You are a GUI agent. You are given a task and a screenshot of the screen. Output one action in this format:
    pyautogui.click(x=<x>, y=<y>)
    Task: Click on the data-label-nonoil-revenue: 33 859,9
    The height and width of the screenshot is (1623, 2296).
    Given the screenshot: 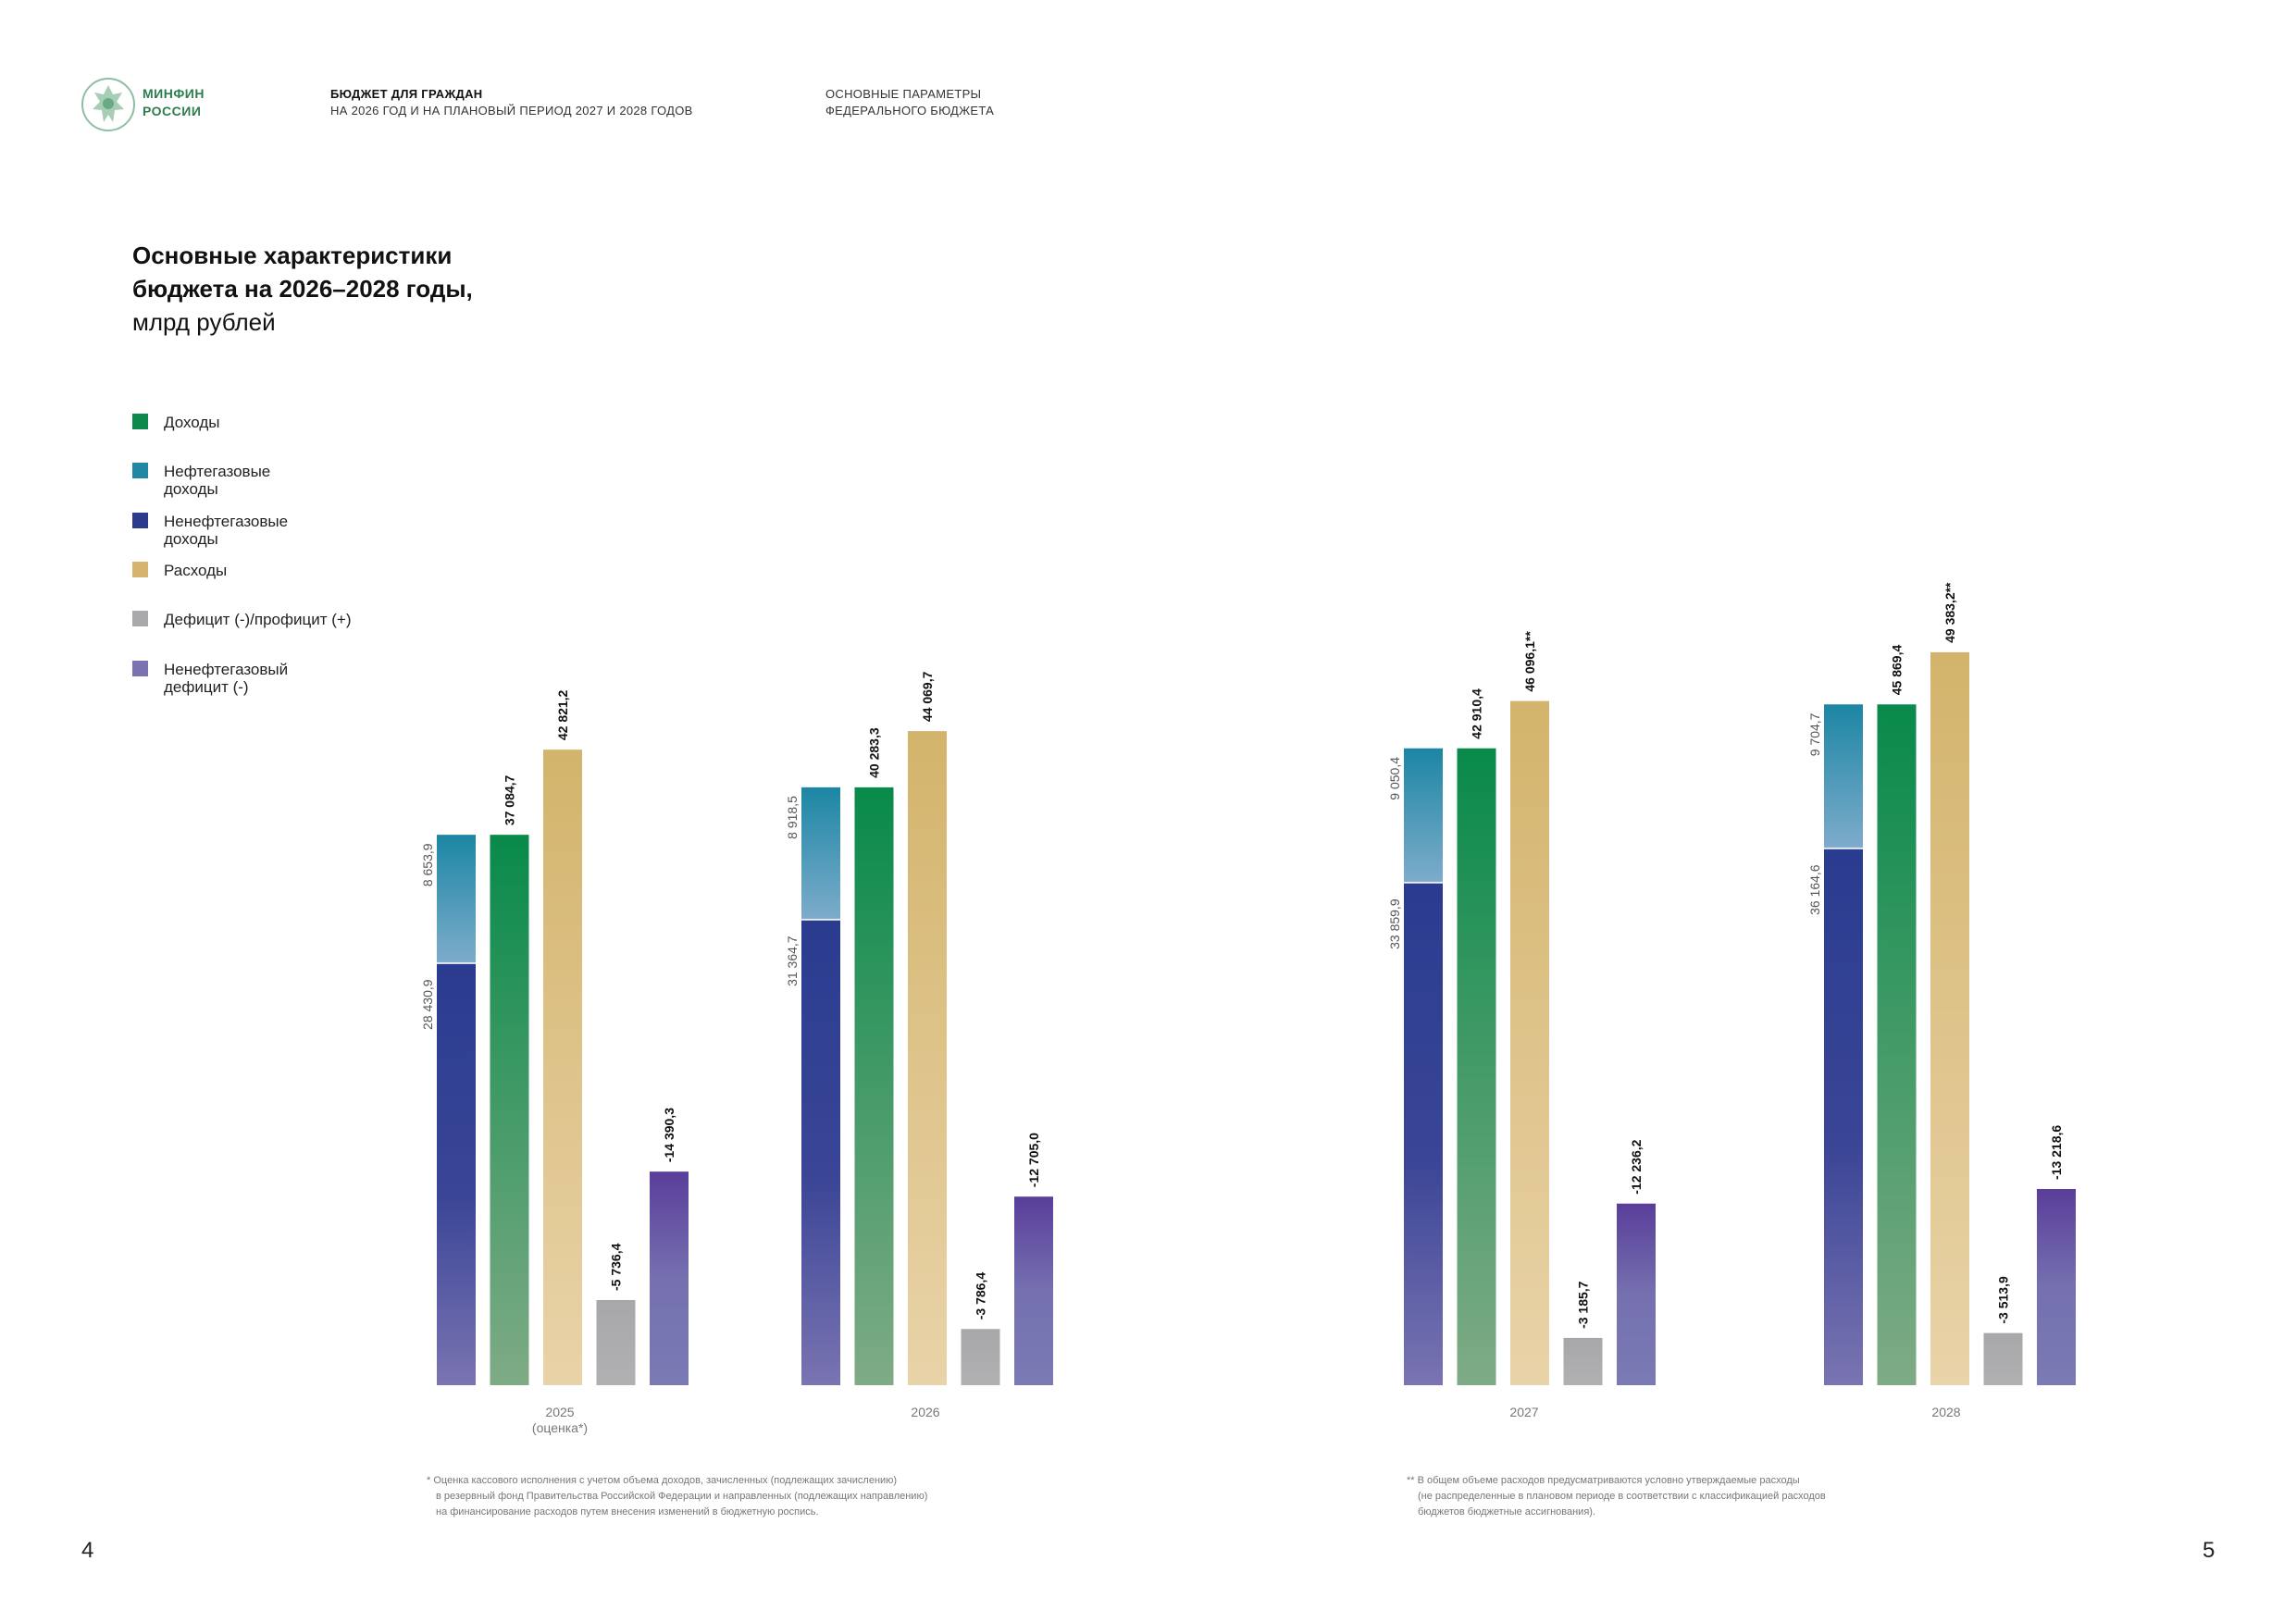 What is the action you would take?
    pyautogui.click(x=1395, y=923)
    